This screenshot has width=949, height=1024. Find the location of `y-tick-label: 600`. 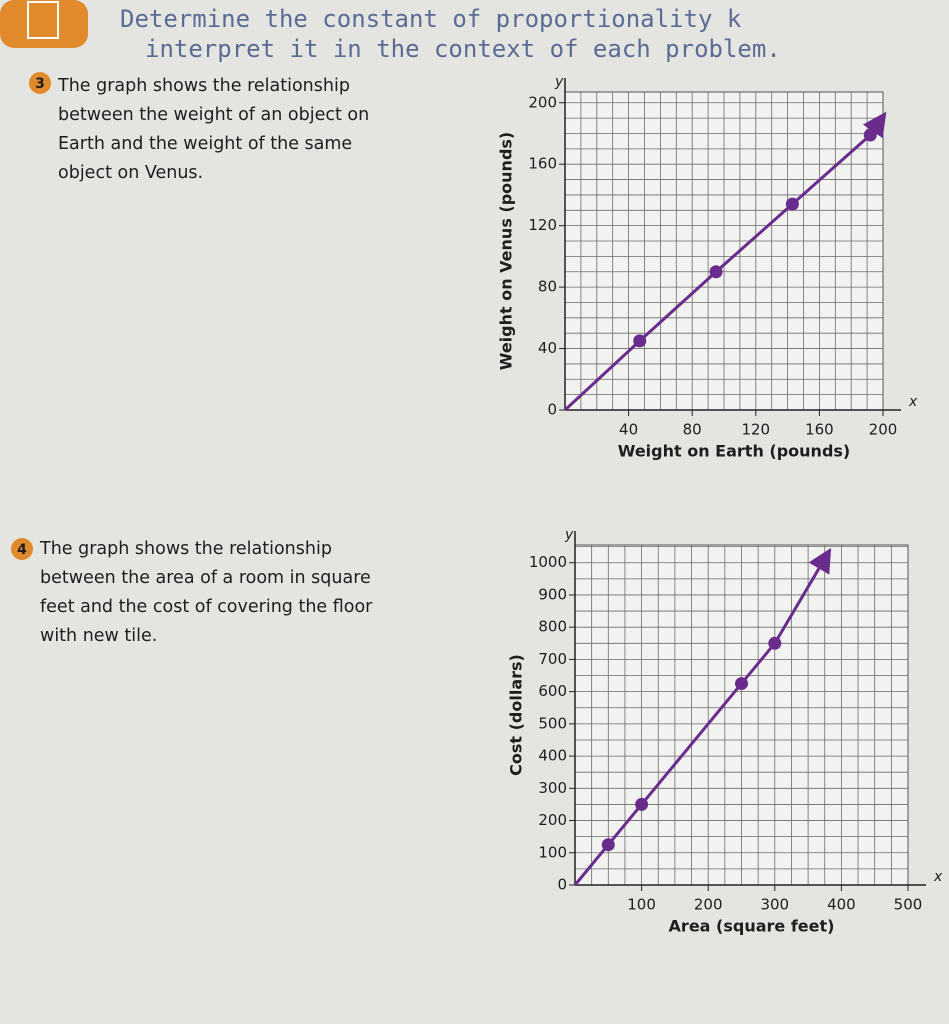

y-tick-label: 600 is located at coordinates (552, 691).